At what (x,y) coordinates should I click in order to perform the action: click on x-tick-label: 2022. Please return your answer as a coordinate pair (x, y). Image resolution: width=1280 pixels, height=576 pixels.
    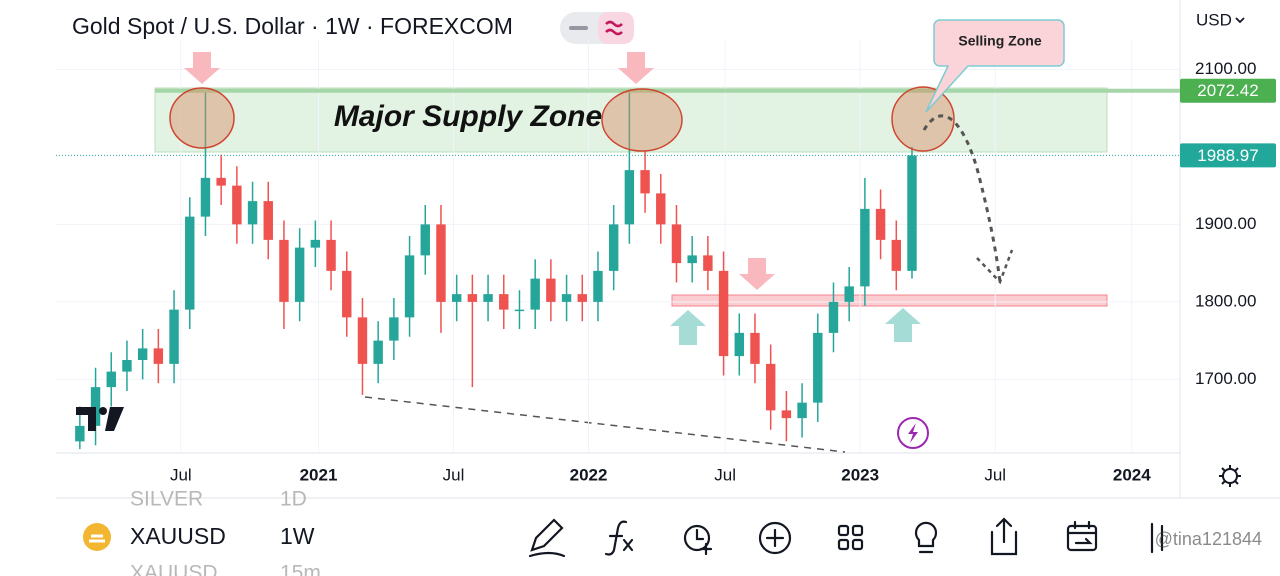
    Looking at the image, I should click on (589, 474).